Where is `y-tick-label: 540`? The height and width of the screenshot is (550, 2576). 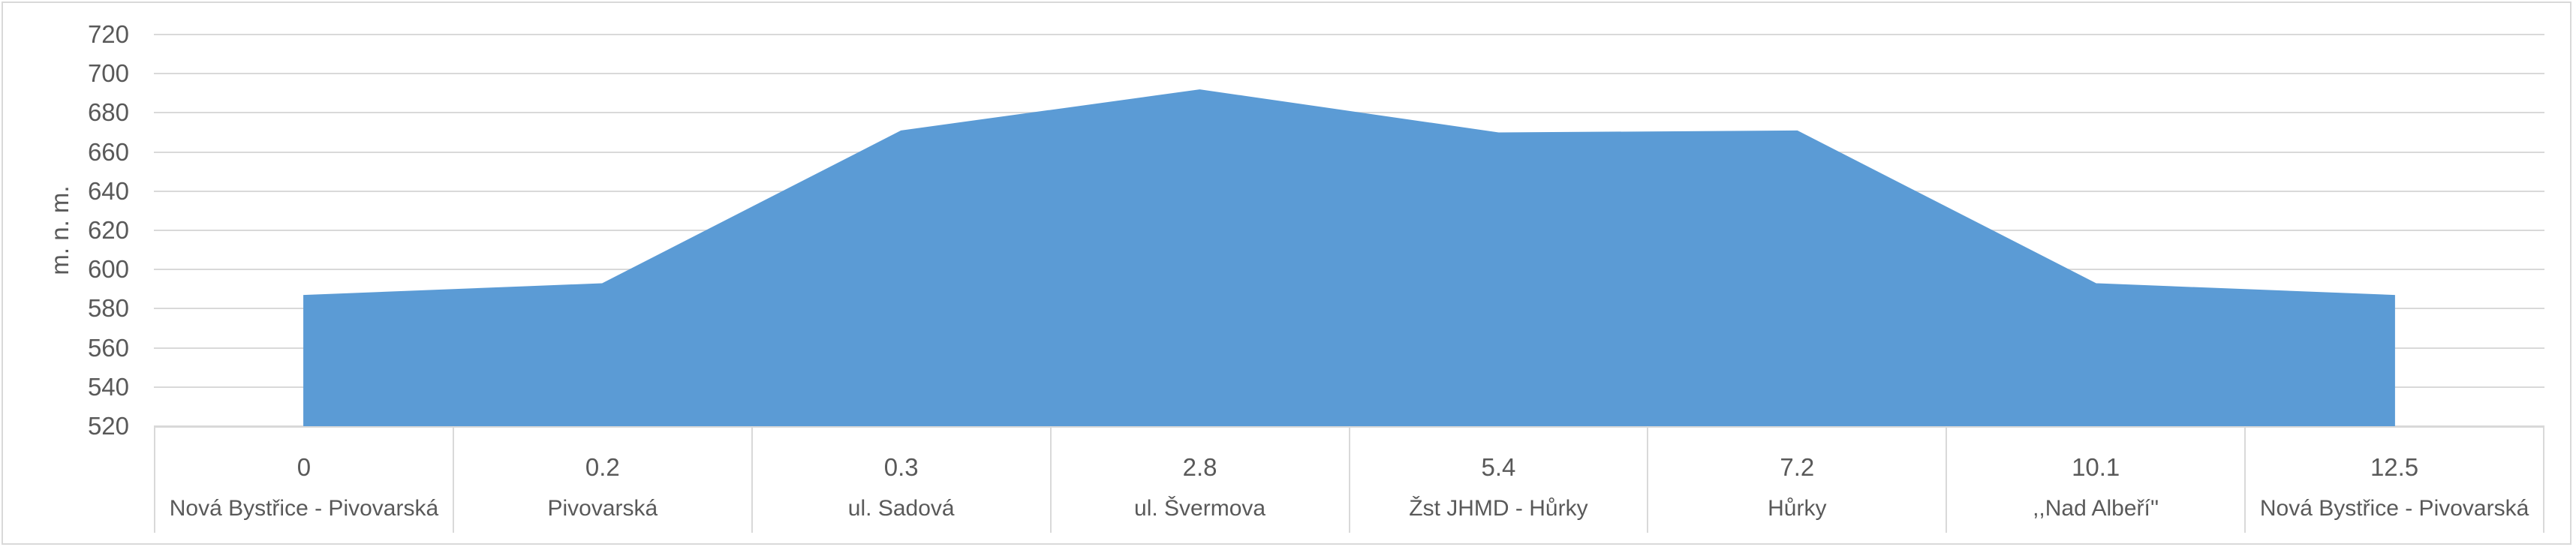
y-tick-label: 540 is located at coordinates (108, 386).